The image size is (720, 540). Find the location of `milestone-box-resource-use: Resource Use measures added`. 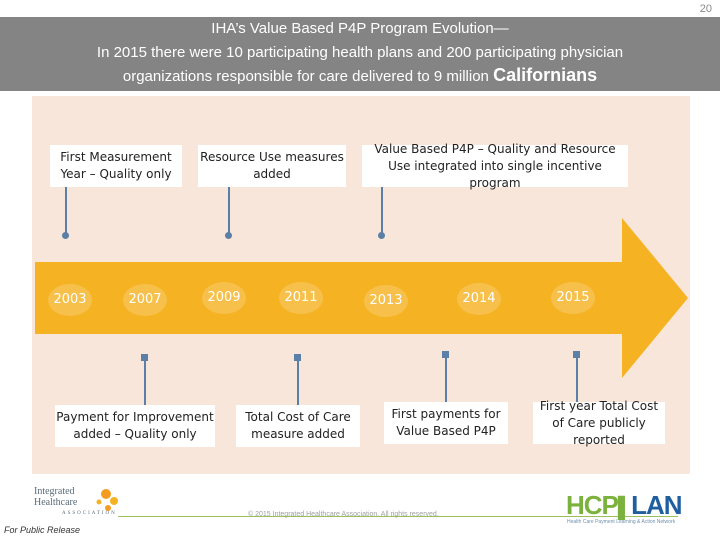

milestone-box-resource-use: Resource Use measures added is located at coordinates (272, 166).